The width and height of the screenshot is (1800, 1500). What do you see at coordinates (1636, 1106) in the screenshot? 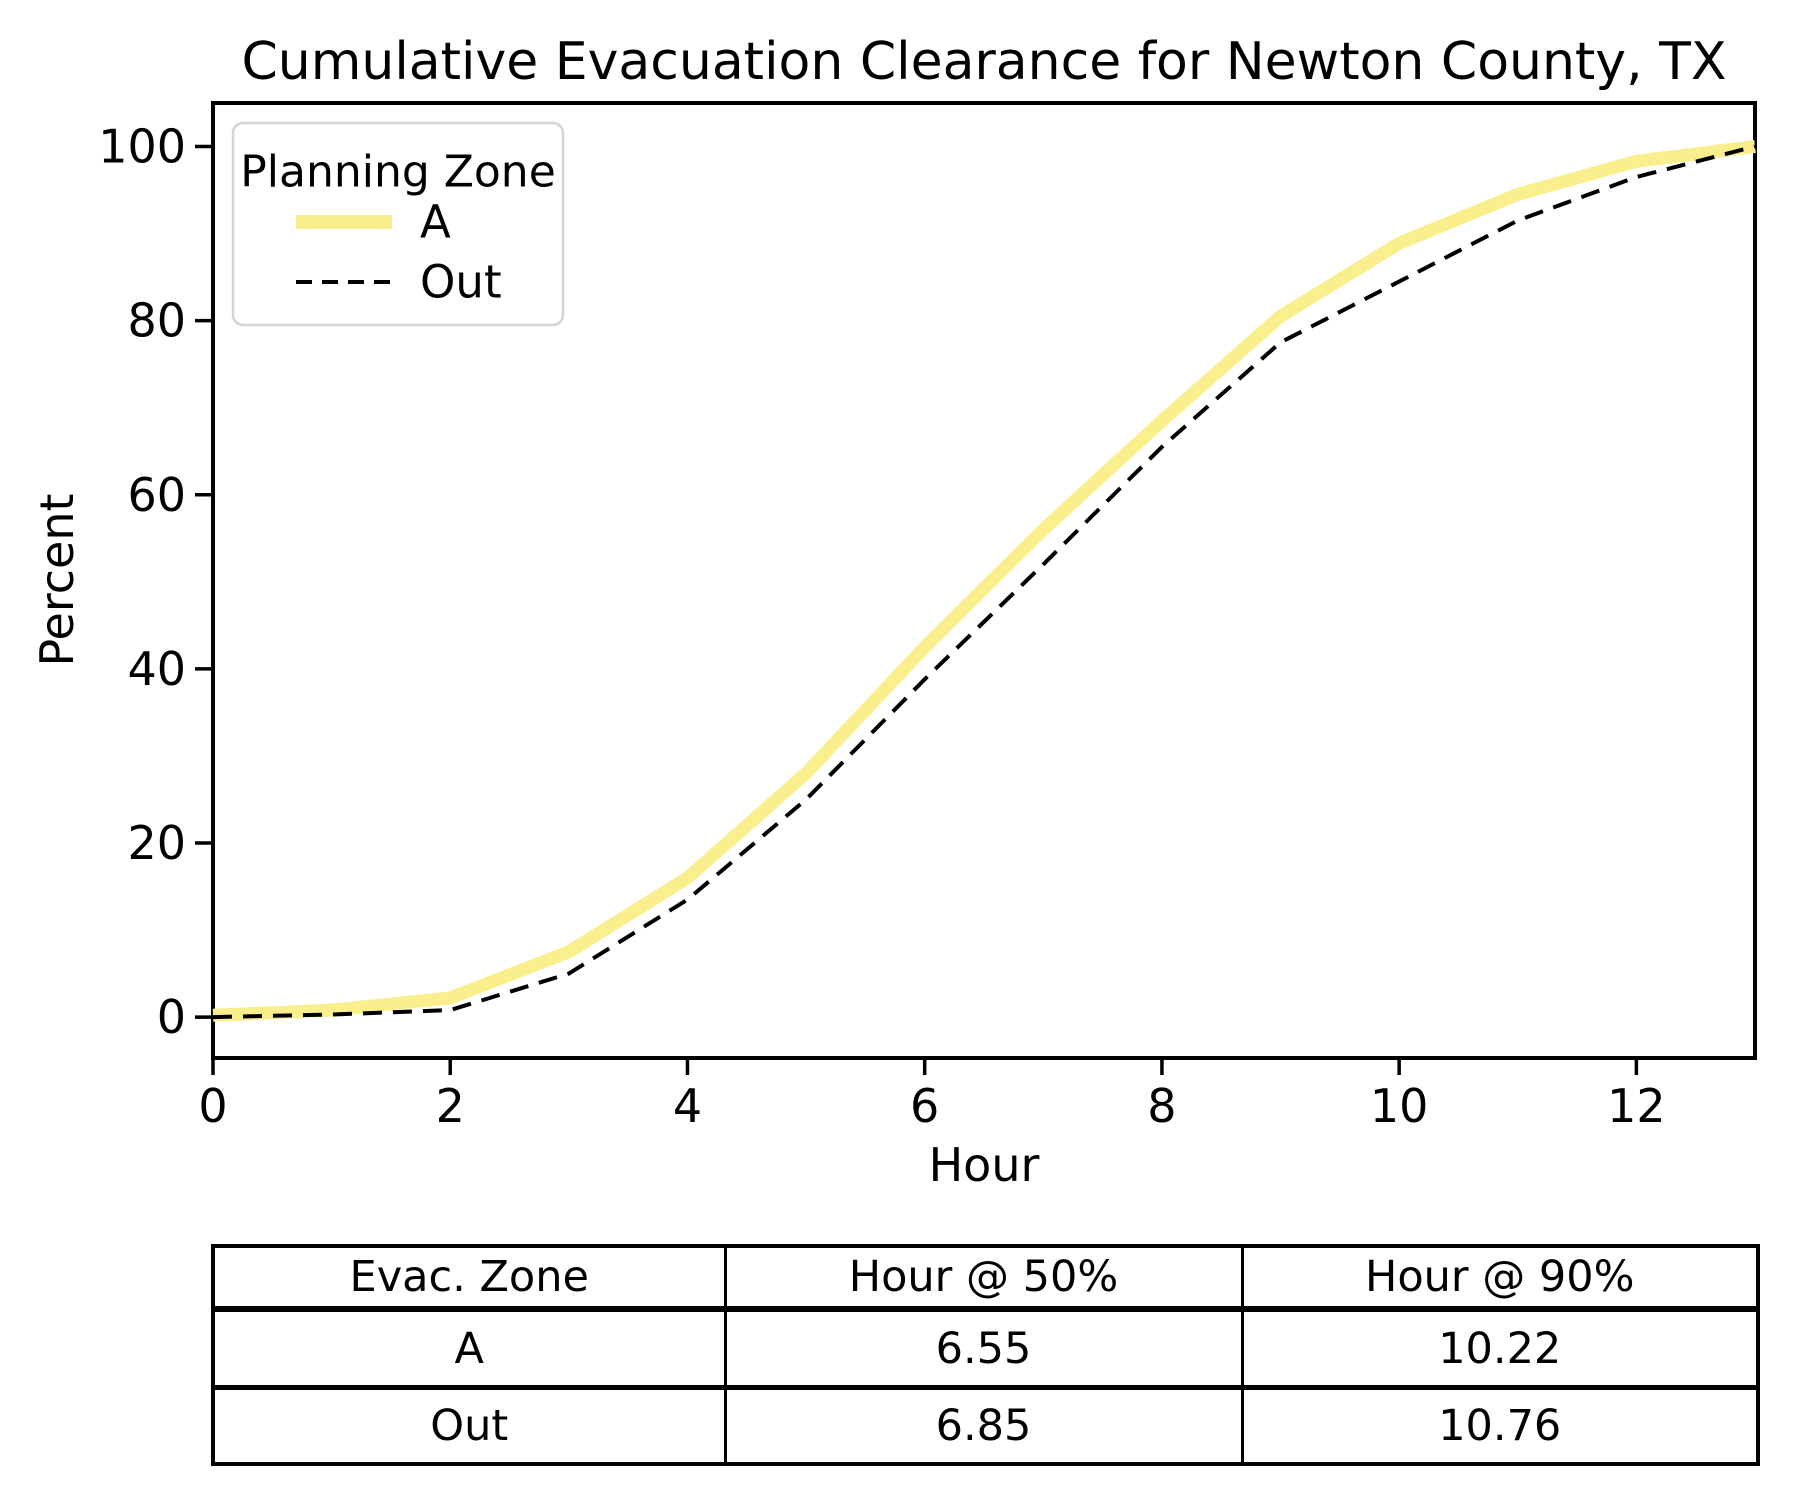
I see `x-tick-label: 12` at bounding box center [1636, 1106].